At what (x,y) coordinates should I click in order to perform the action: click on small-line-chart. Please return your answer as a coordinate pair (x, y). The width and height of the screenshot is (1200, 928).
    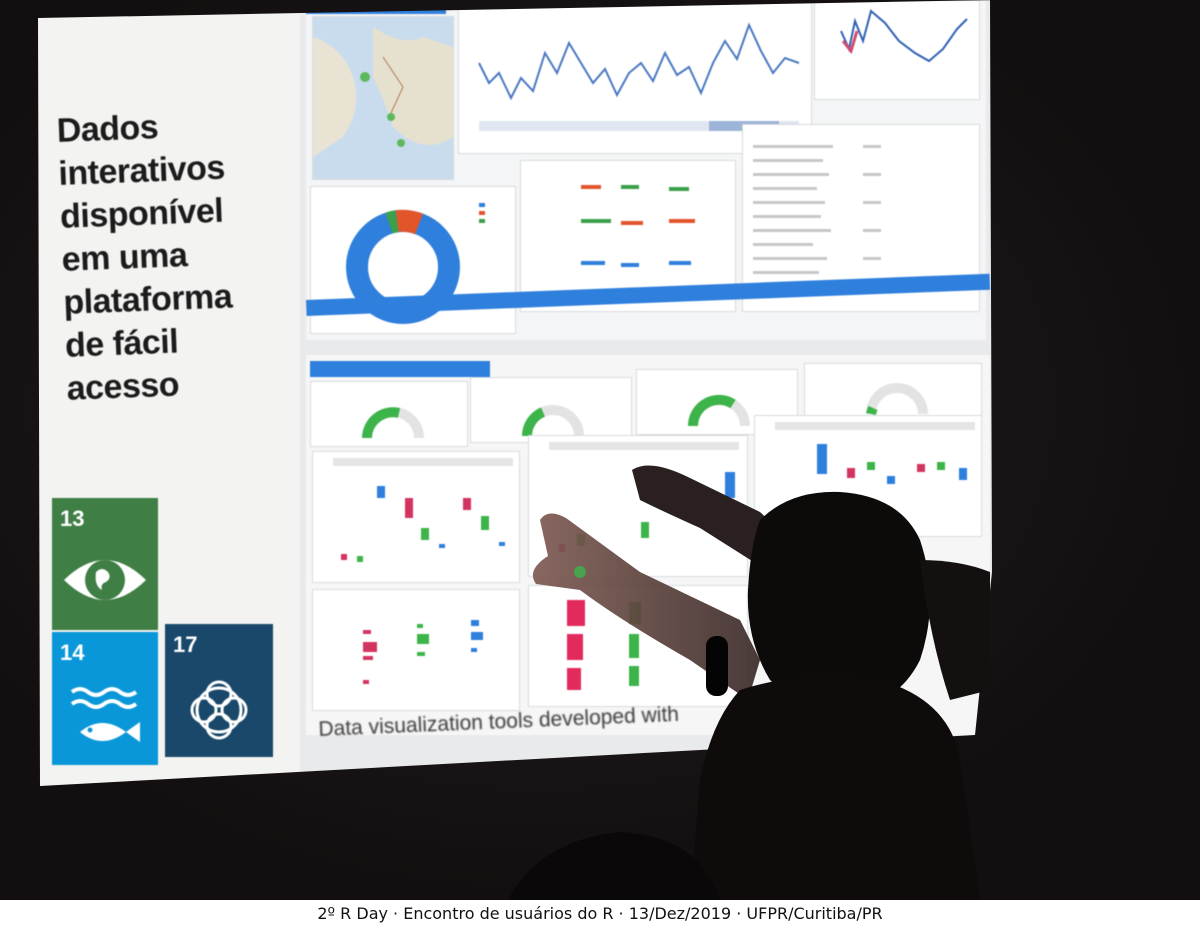
    Looking at the image, I should click on (904, 36).